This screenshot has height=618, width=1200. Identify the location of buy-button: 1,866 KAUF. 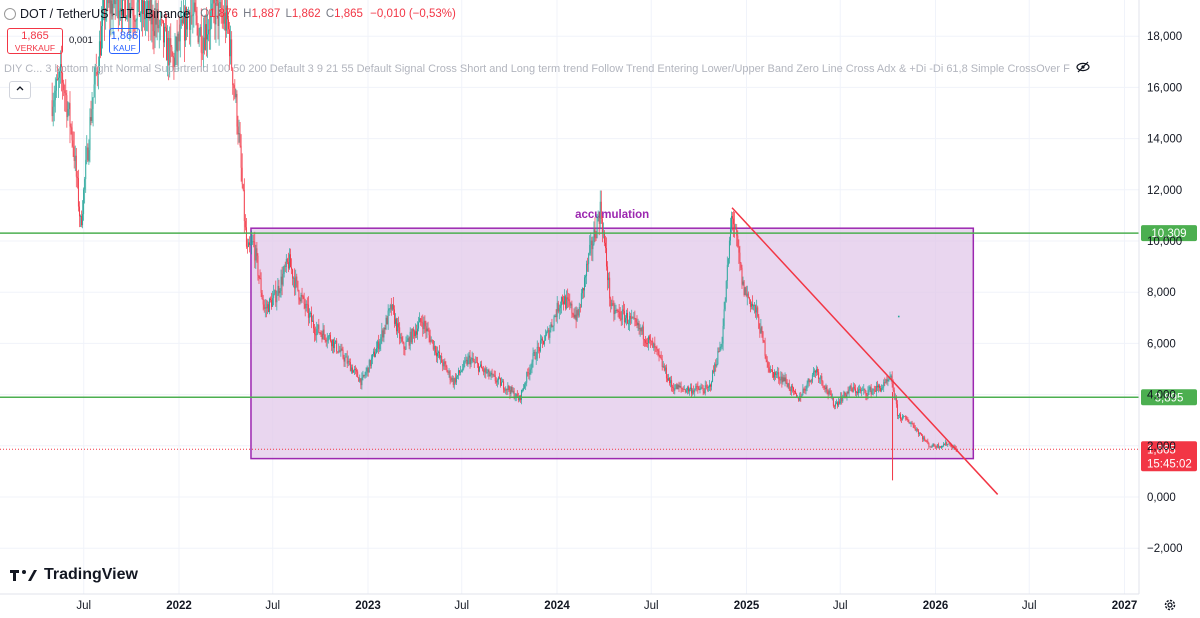
(124, 41).